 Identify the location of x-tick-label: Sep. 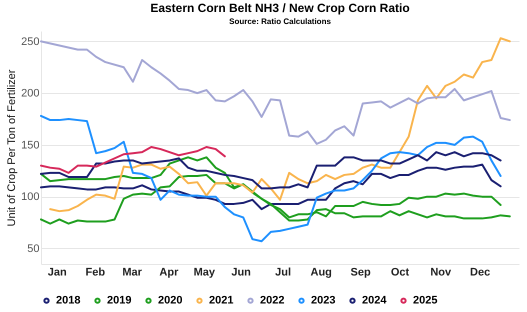
(360, 272).